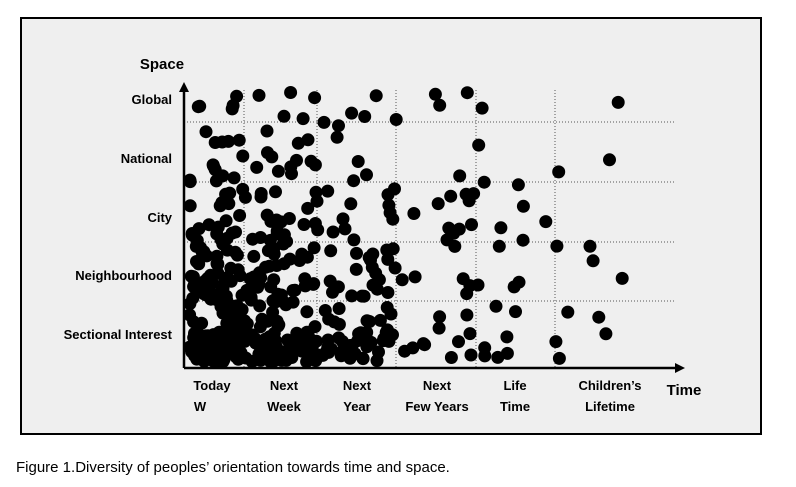 This screenshot has height=487, width=796. Describe the element at coordinates (162, 64) in the screenshot. I see `y-axis-title: Space` at that location.